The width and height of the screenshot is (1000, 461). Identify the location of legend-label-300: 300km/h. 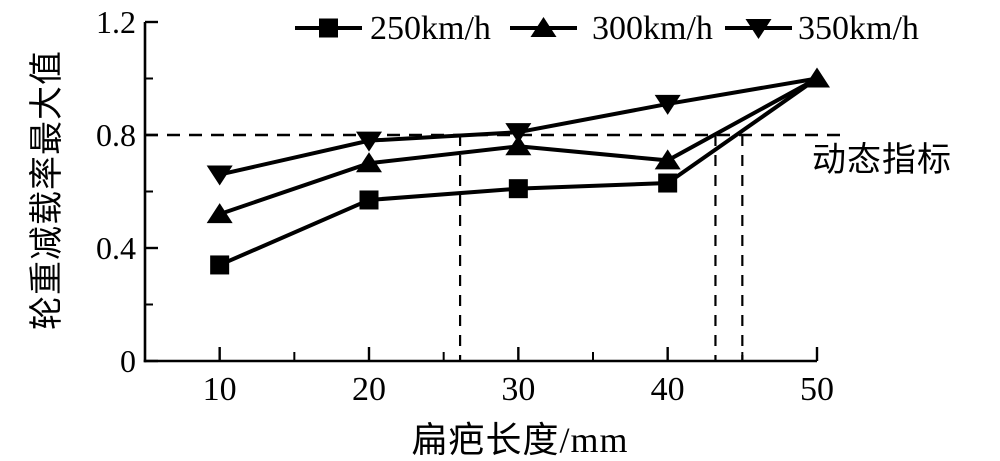
(652, 28).